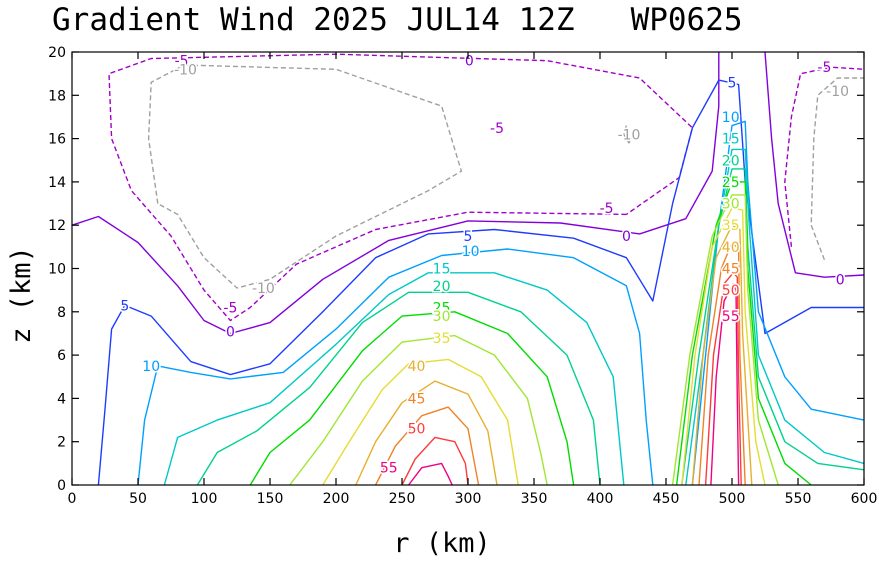 The image size is (879, 561). I want to click on contour-label-18: -5, so click(607, 209).